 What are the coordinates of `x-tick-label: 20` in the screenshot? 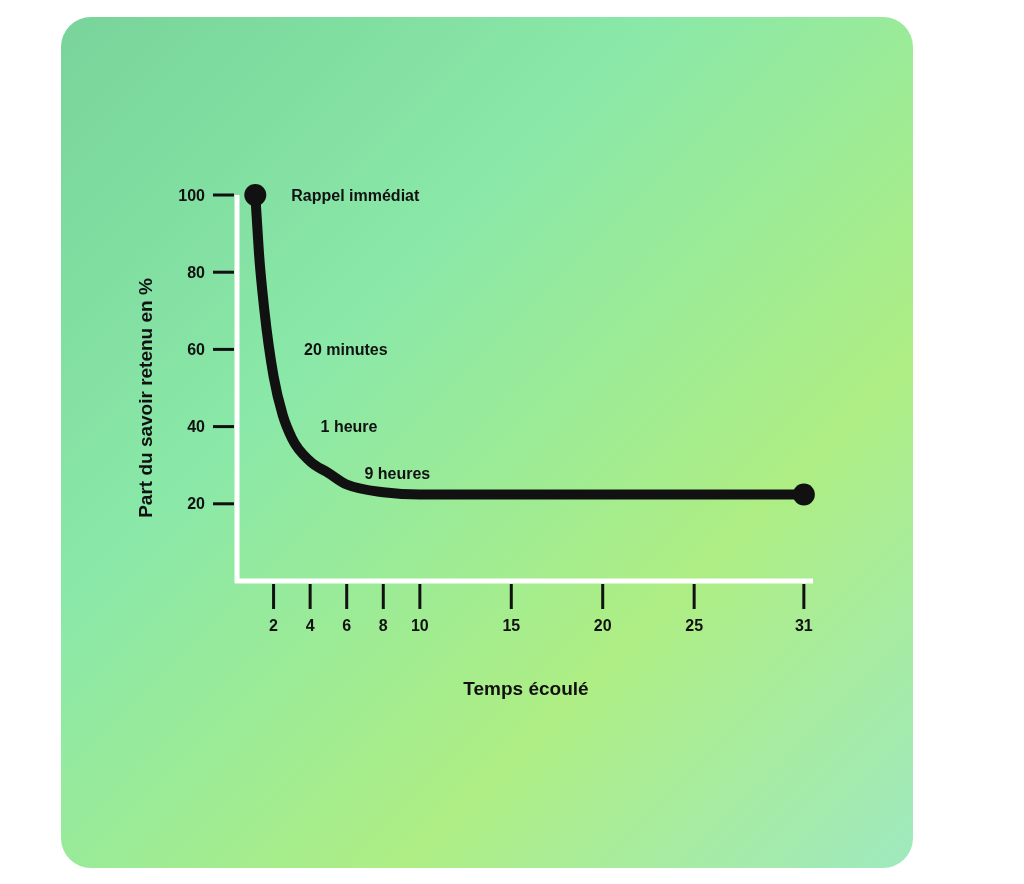 It's located at (602, 625).